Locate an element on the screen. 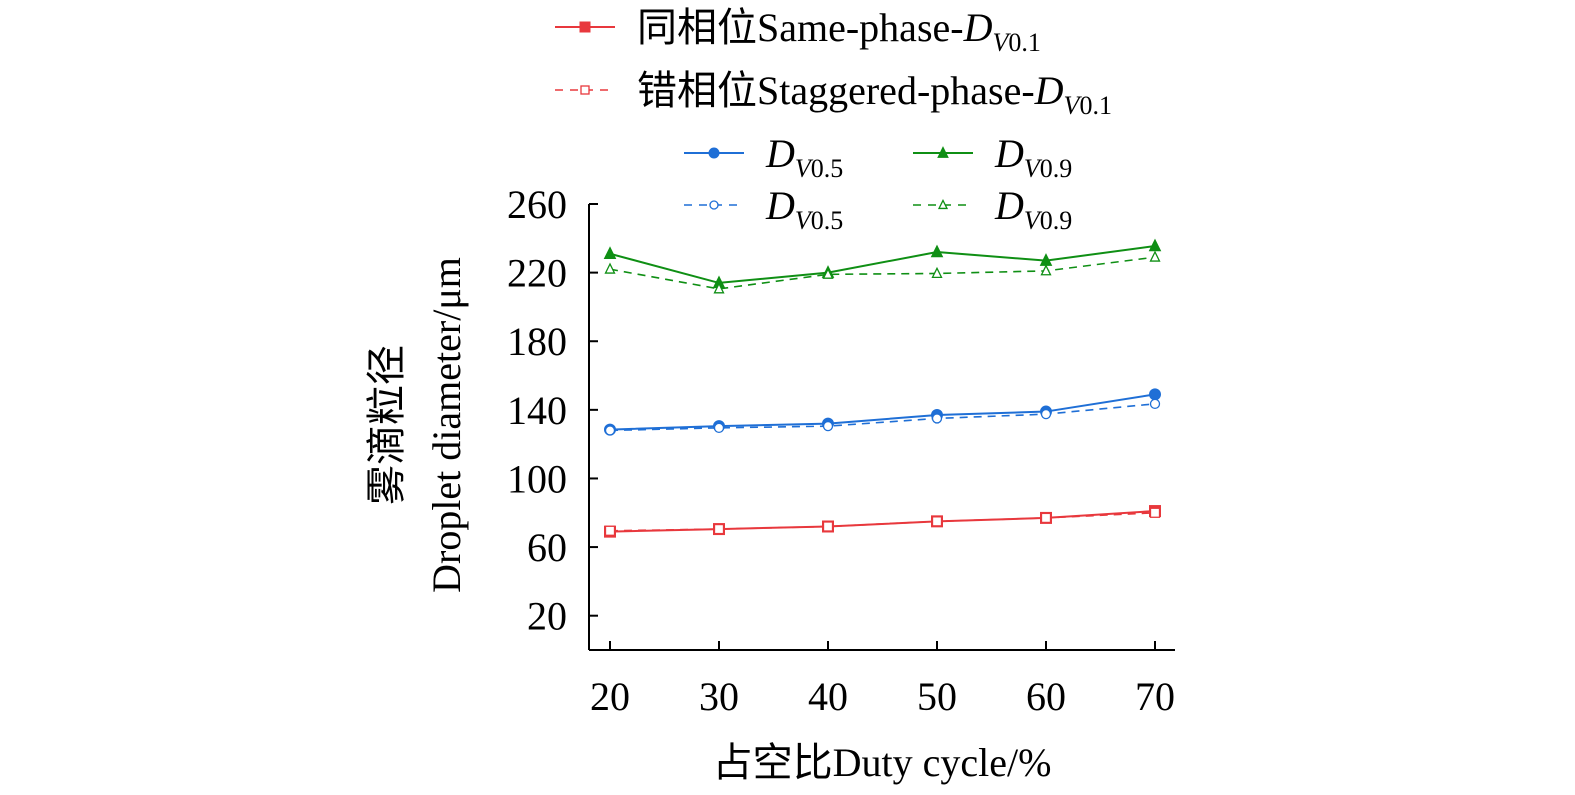 The image size is (1575, 795). legend-item-1: 错相位Staggered-phase-DV0.1 is located at coordinates (833, 94).